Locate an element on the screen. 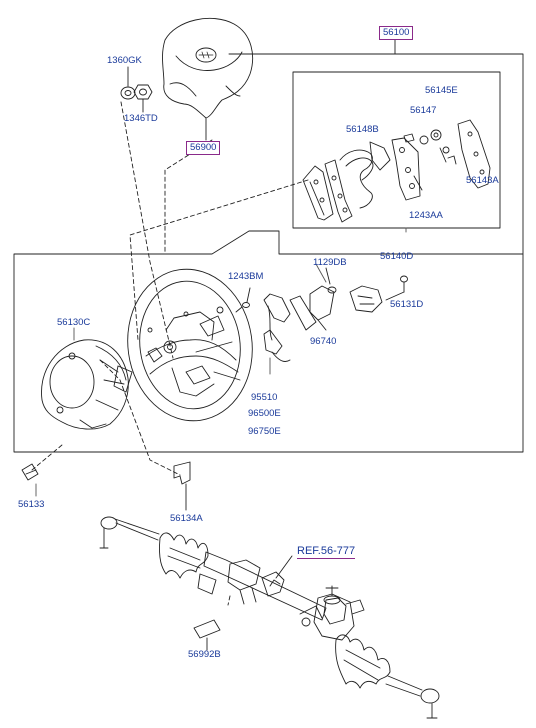 This screenshot has height=728, width=536. inner-box-56140D is located at coordinates (396, 150).